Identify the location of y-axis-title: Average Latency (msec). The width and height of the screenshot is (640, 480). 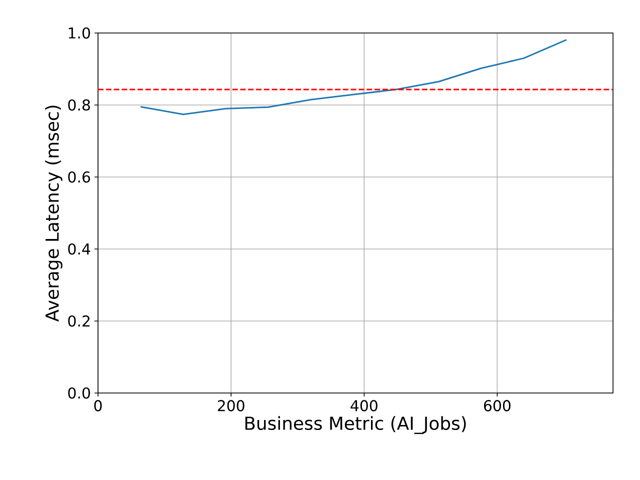
(53, 214).